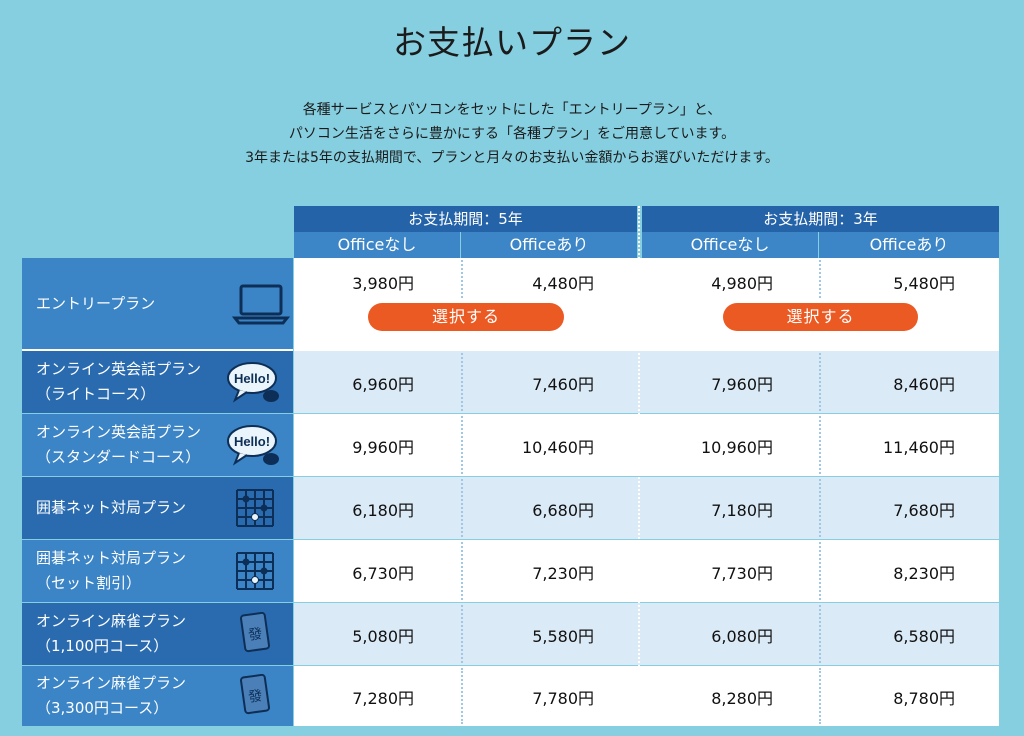 The image size is (1024, 736). I want to click on plan-label-cell: 囲碁ネット対局プラン, so click(157, 508).